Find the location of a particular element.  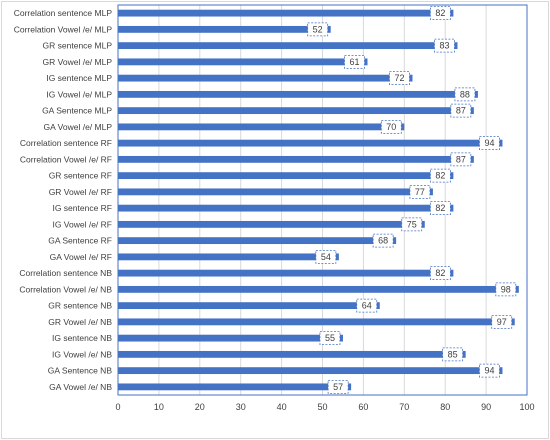

data-label: 64 is located at coordinates (367, 306).